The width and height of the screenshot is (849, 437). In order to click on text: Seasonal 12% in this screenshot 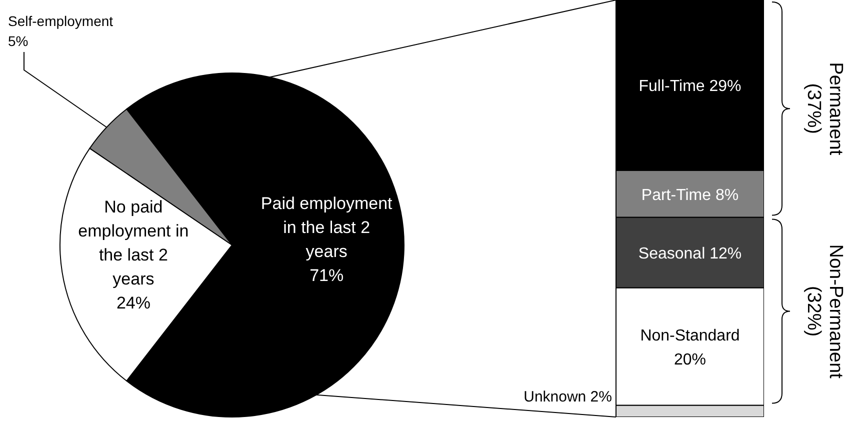, I will do `click(690, 254)`.